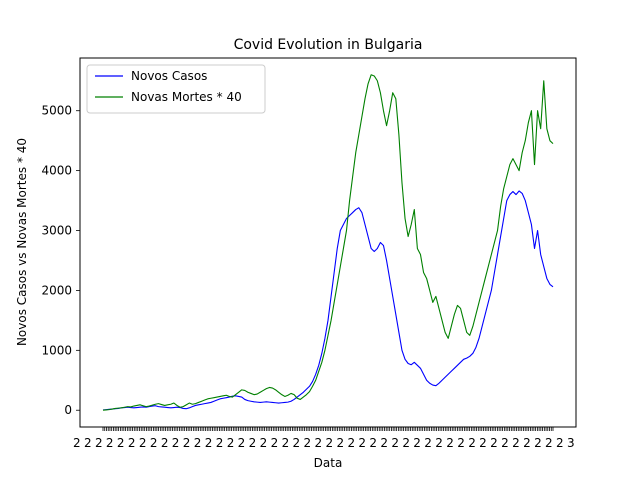 The image size is (640, 480). I want to click on y-tick-label: 1000, so click(56, 350).